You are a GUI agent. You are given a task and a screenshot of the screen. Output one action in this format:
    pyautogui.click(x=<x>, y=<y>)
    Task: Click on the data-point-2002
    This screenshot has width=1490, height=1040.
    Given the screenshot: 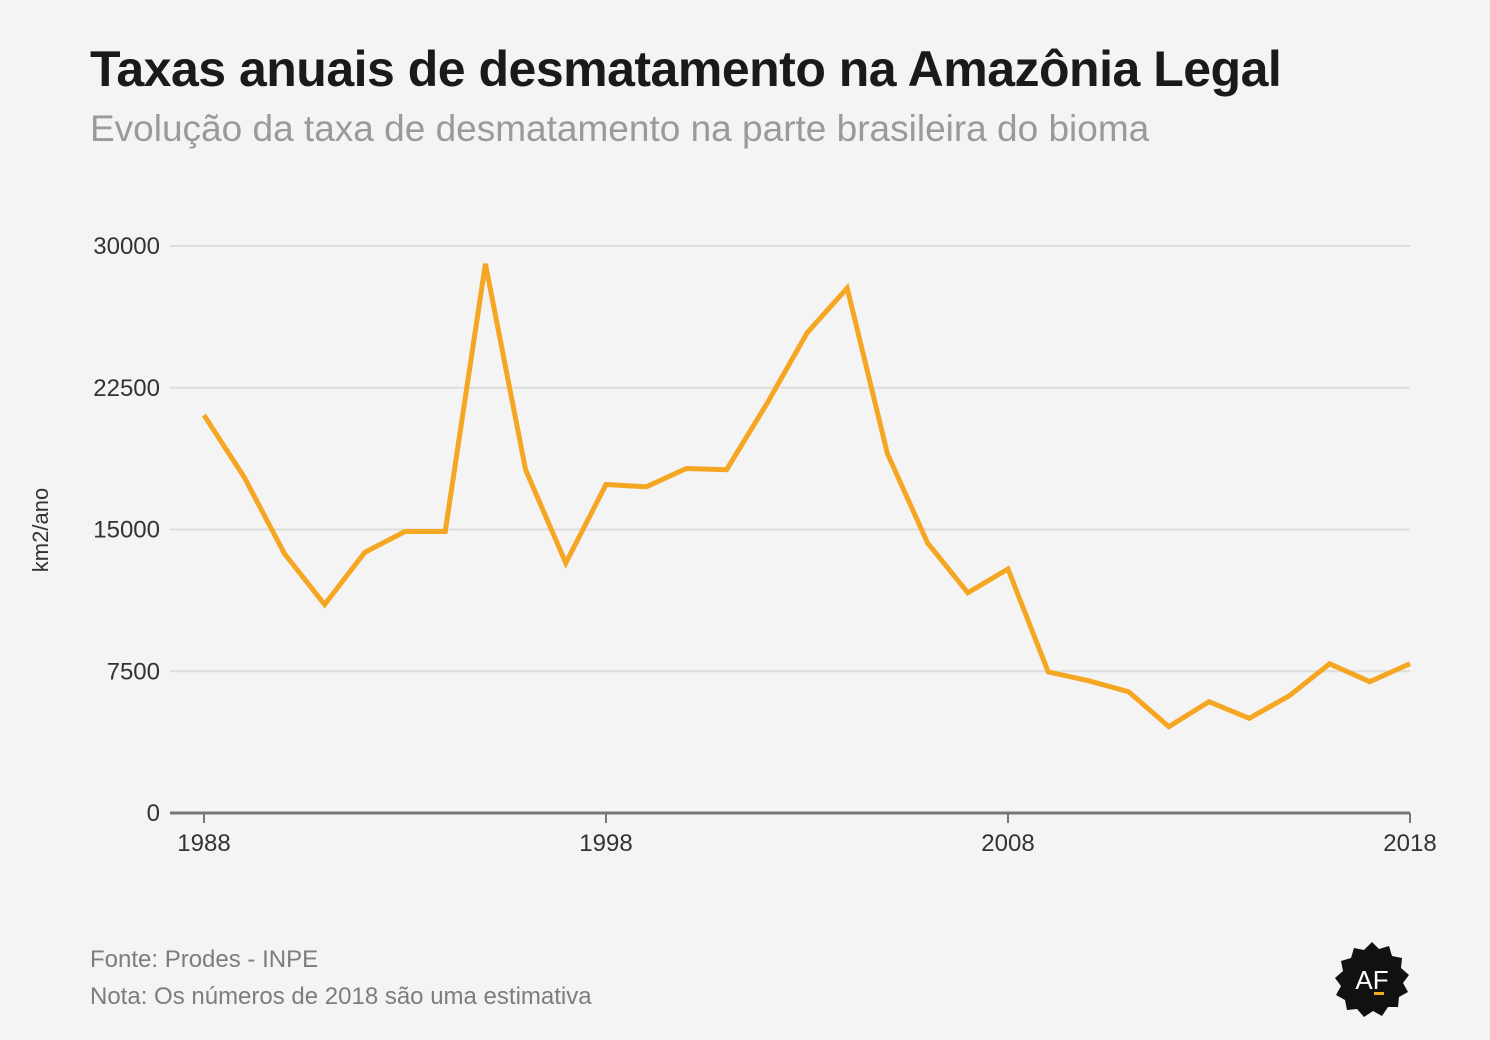 What is the action you would take?
    pyautogui.click(x=766, y=403)
    